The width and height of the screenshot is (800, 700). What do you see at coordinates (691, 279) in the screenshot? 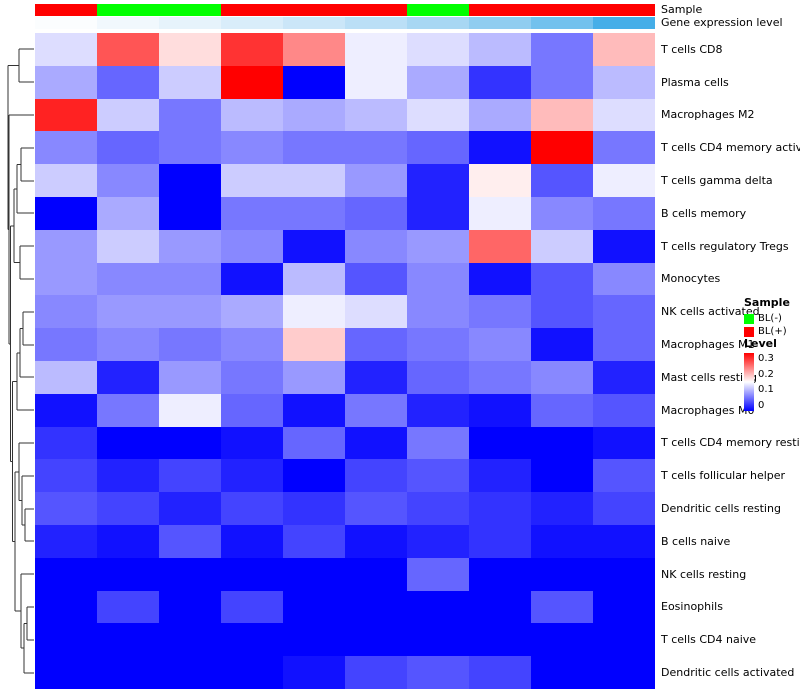
I see `row-label: Monocytes` at bounding box center [691, 279].